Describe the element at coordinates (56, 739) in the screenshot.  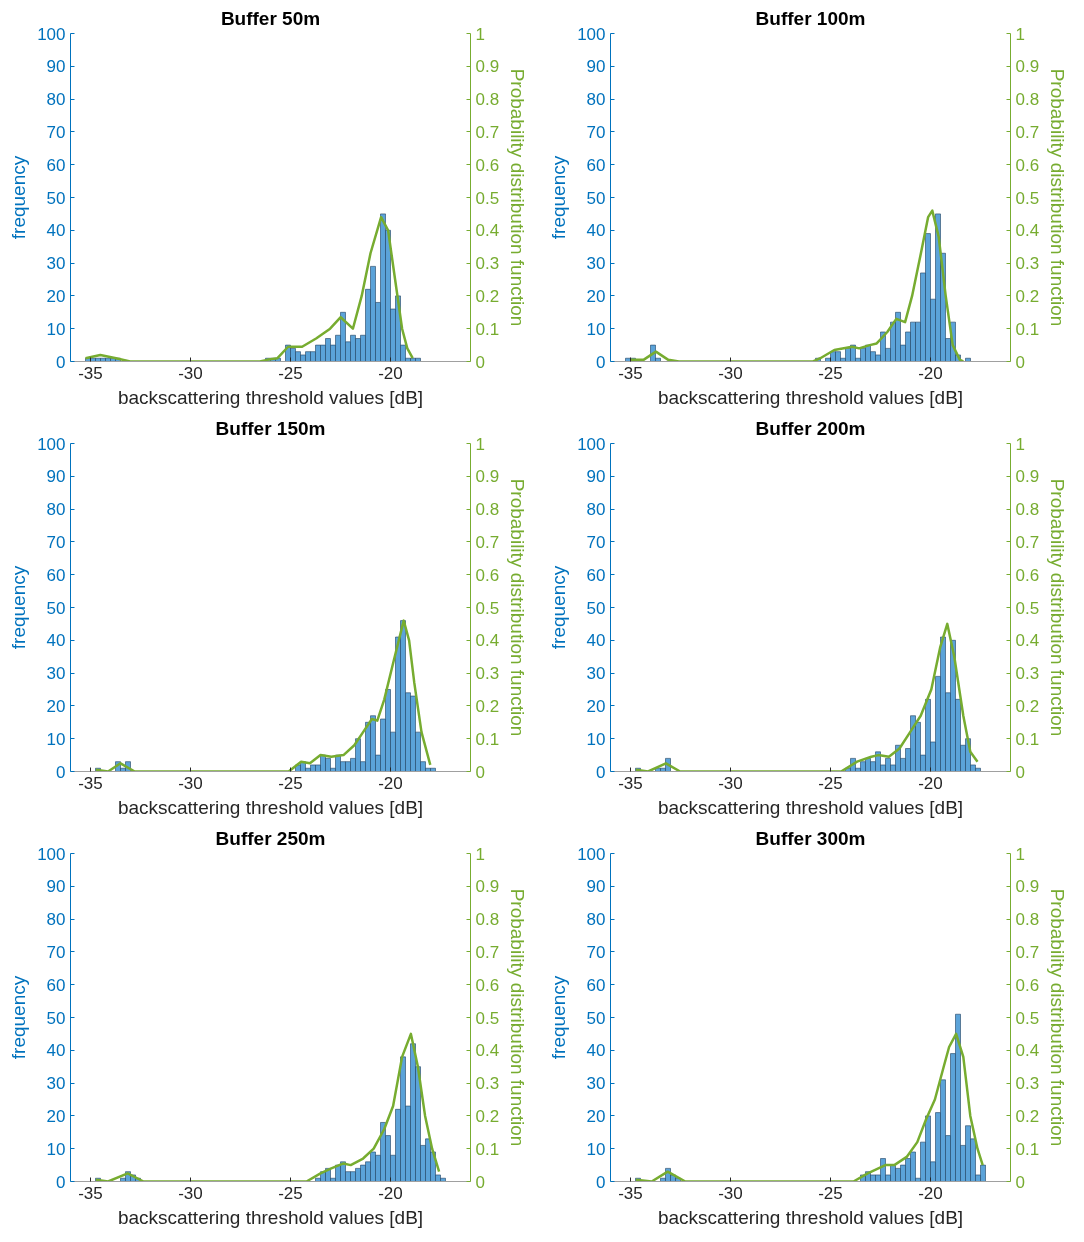
I see `y-tick-label: 10` at that location.